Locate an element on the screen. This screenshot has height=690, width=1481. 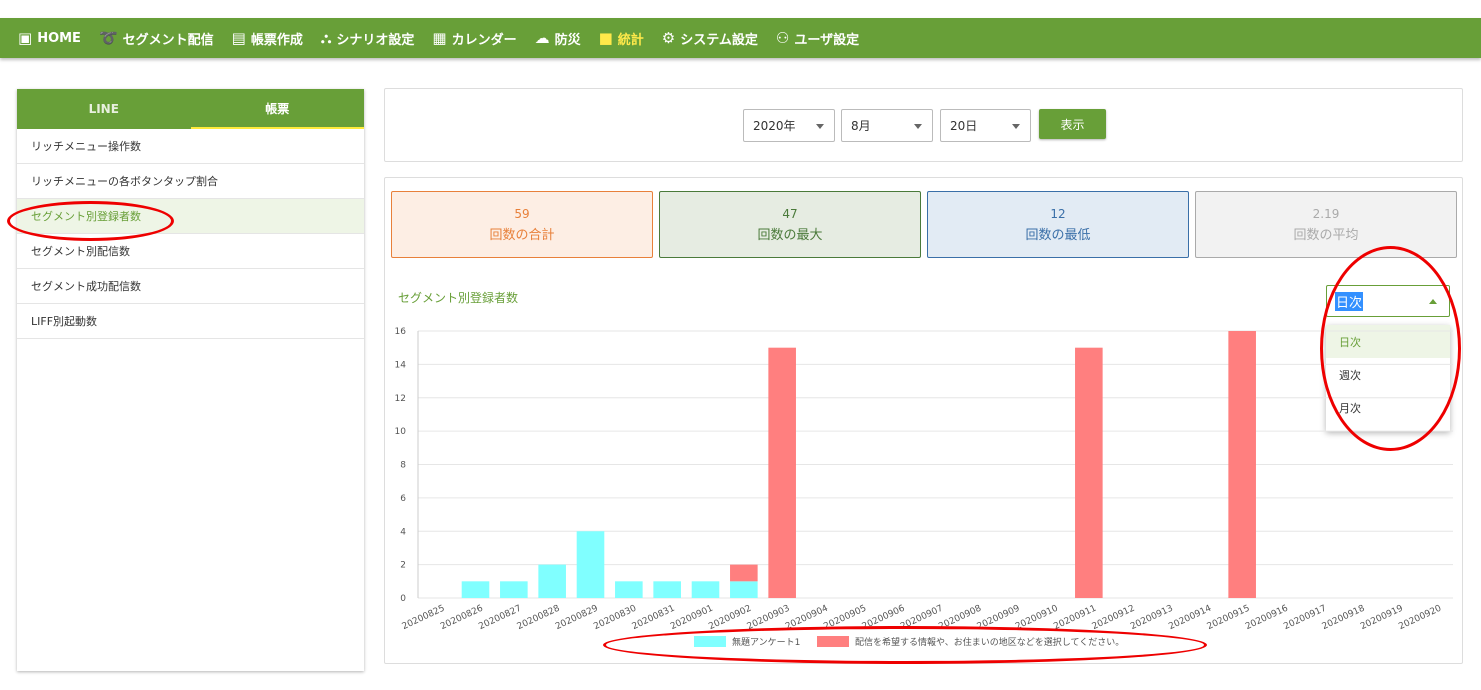
chevron-up-icon is located at coordinates (1433, 301).